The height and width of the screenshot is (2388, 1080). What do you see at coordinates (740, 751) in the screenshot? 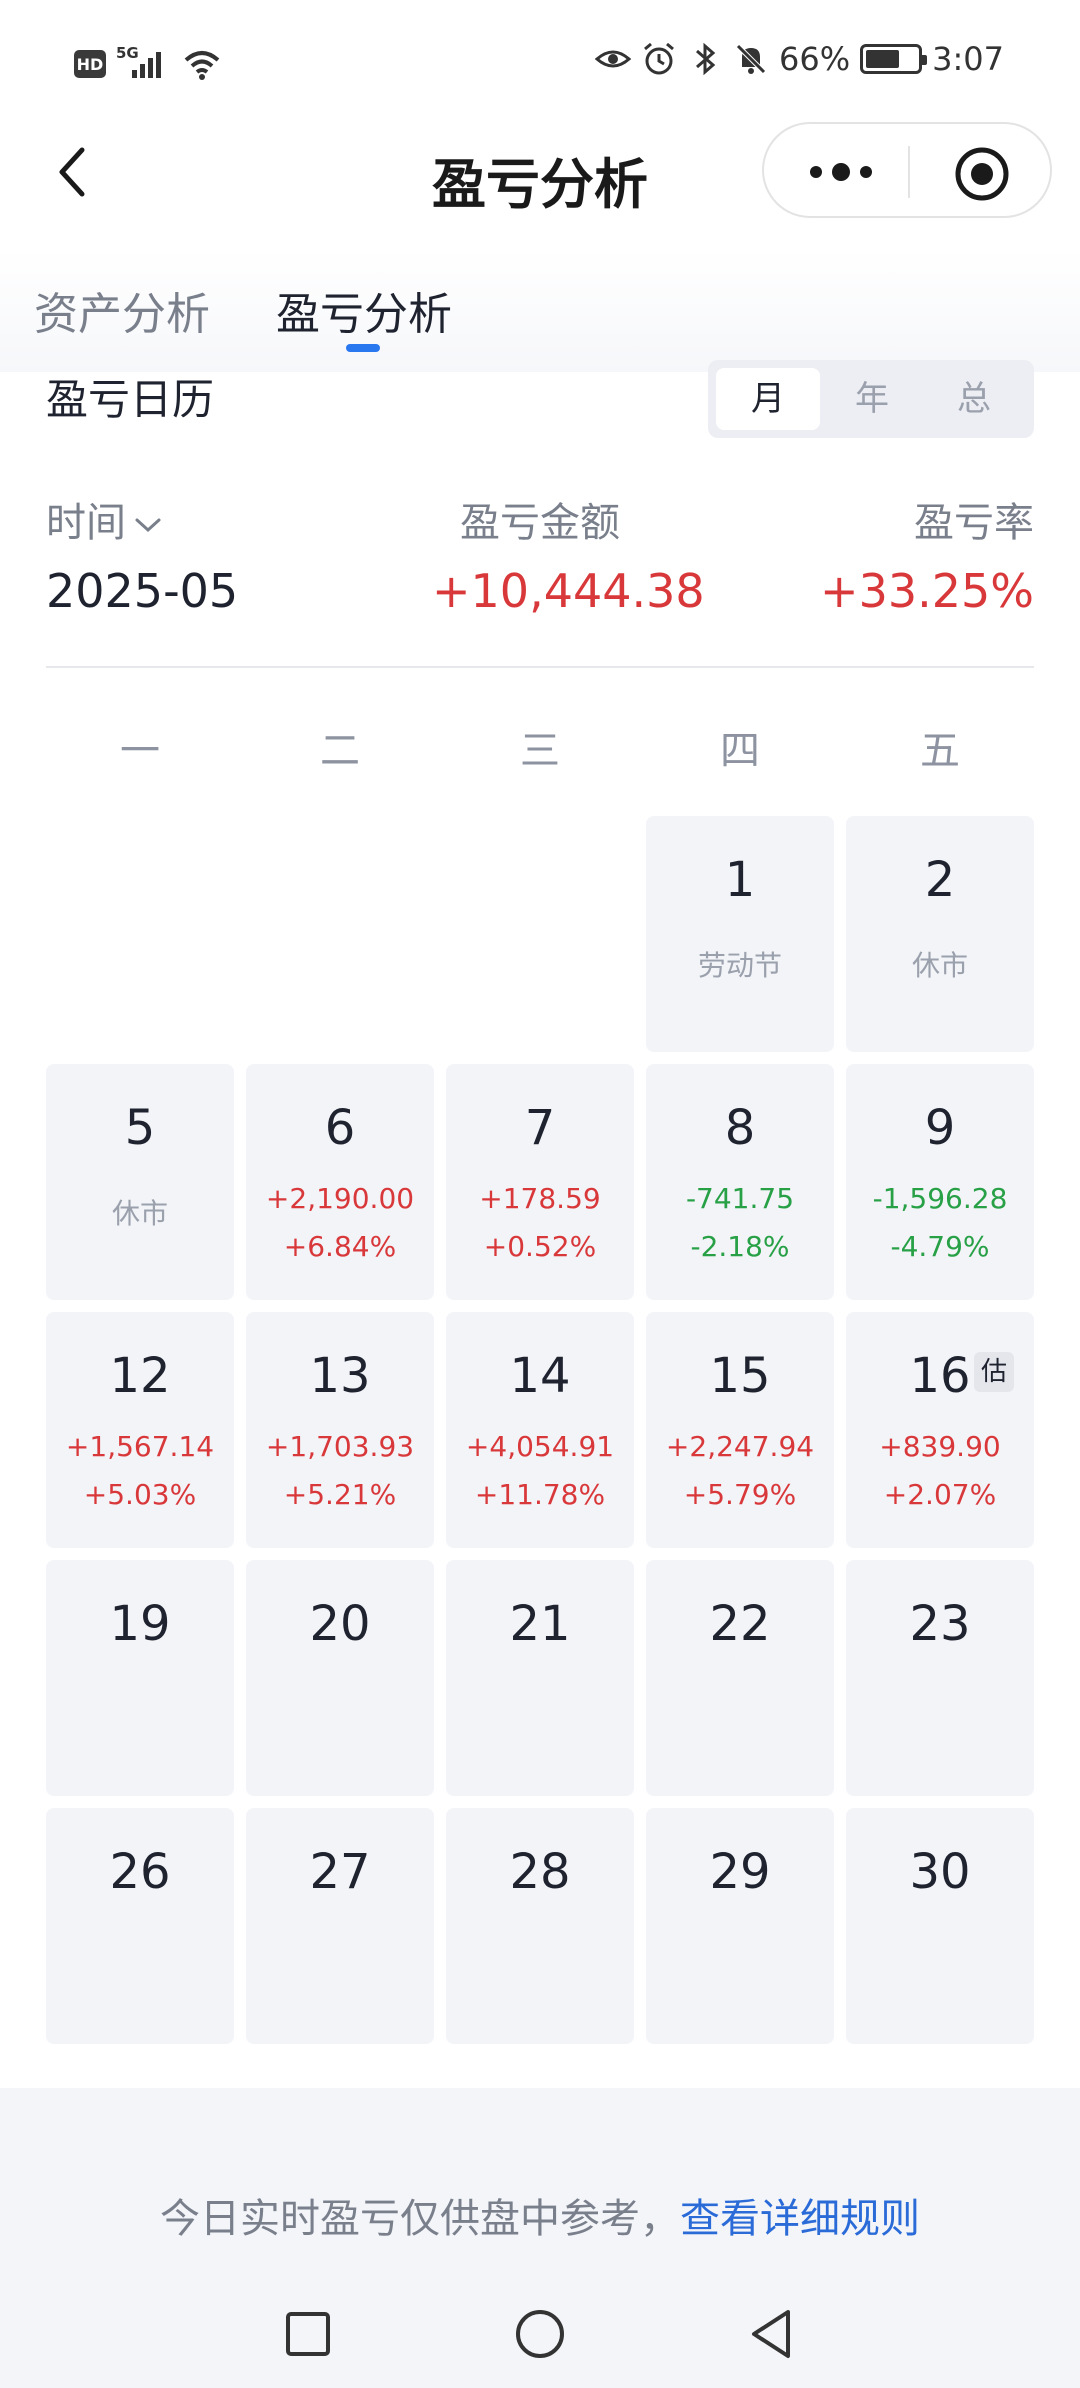
I see `weekday-thu: 四` at bounding box center [740, 751].